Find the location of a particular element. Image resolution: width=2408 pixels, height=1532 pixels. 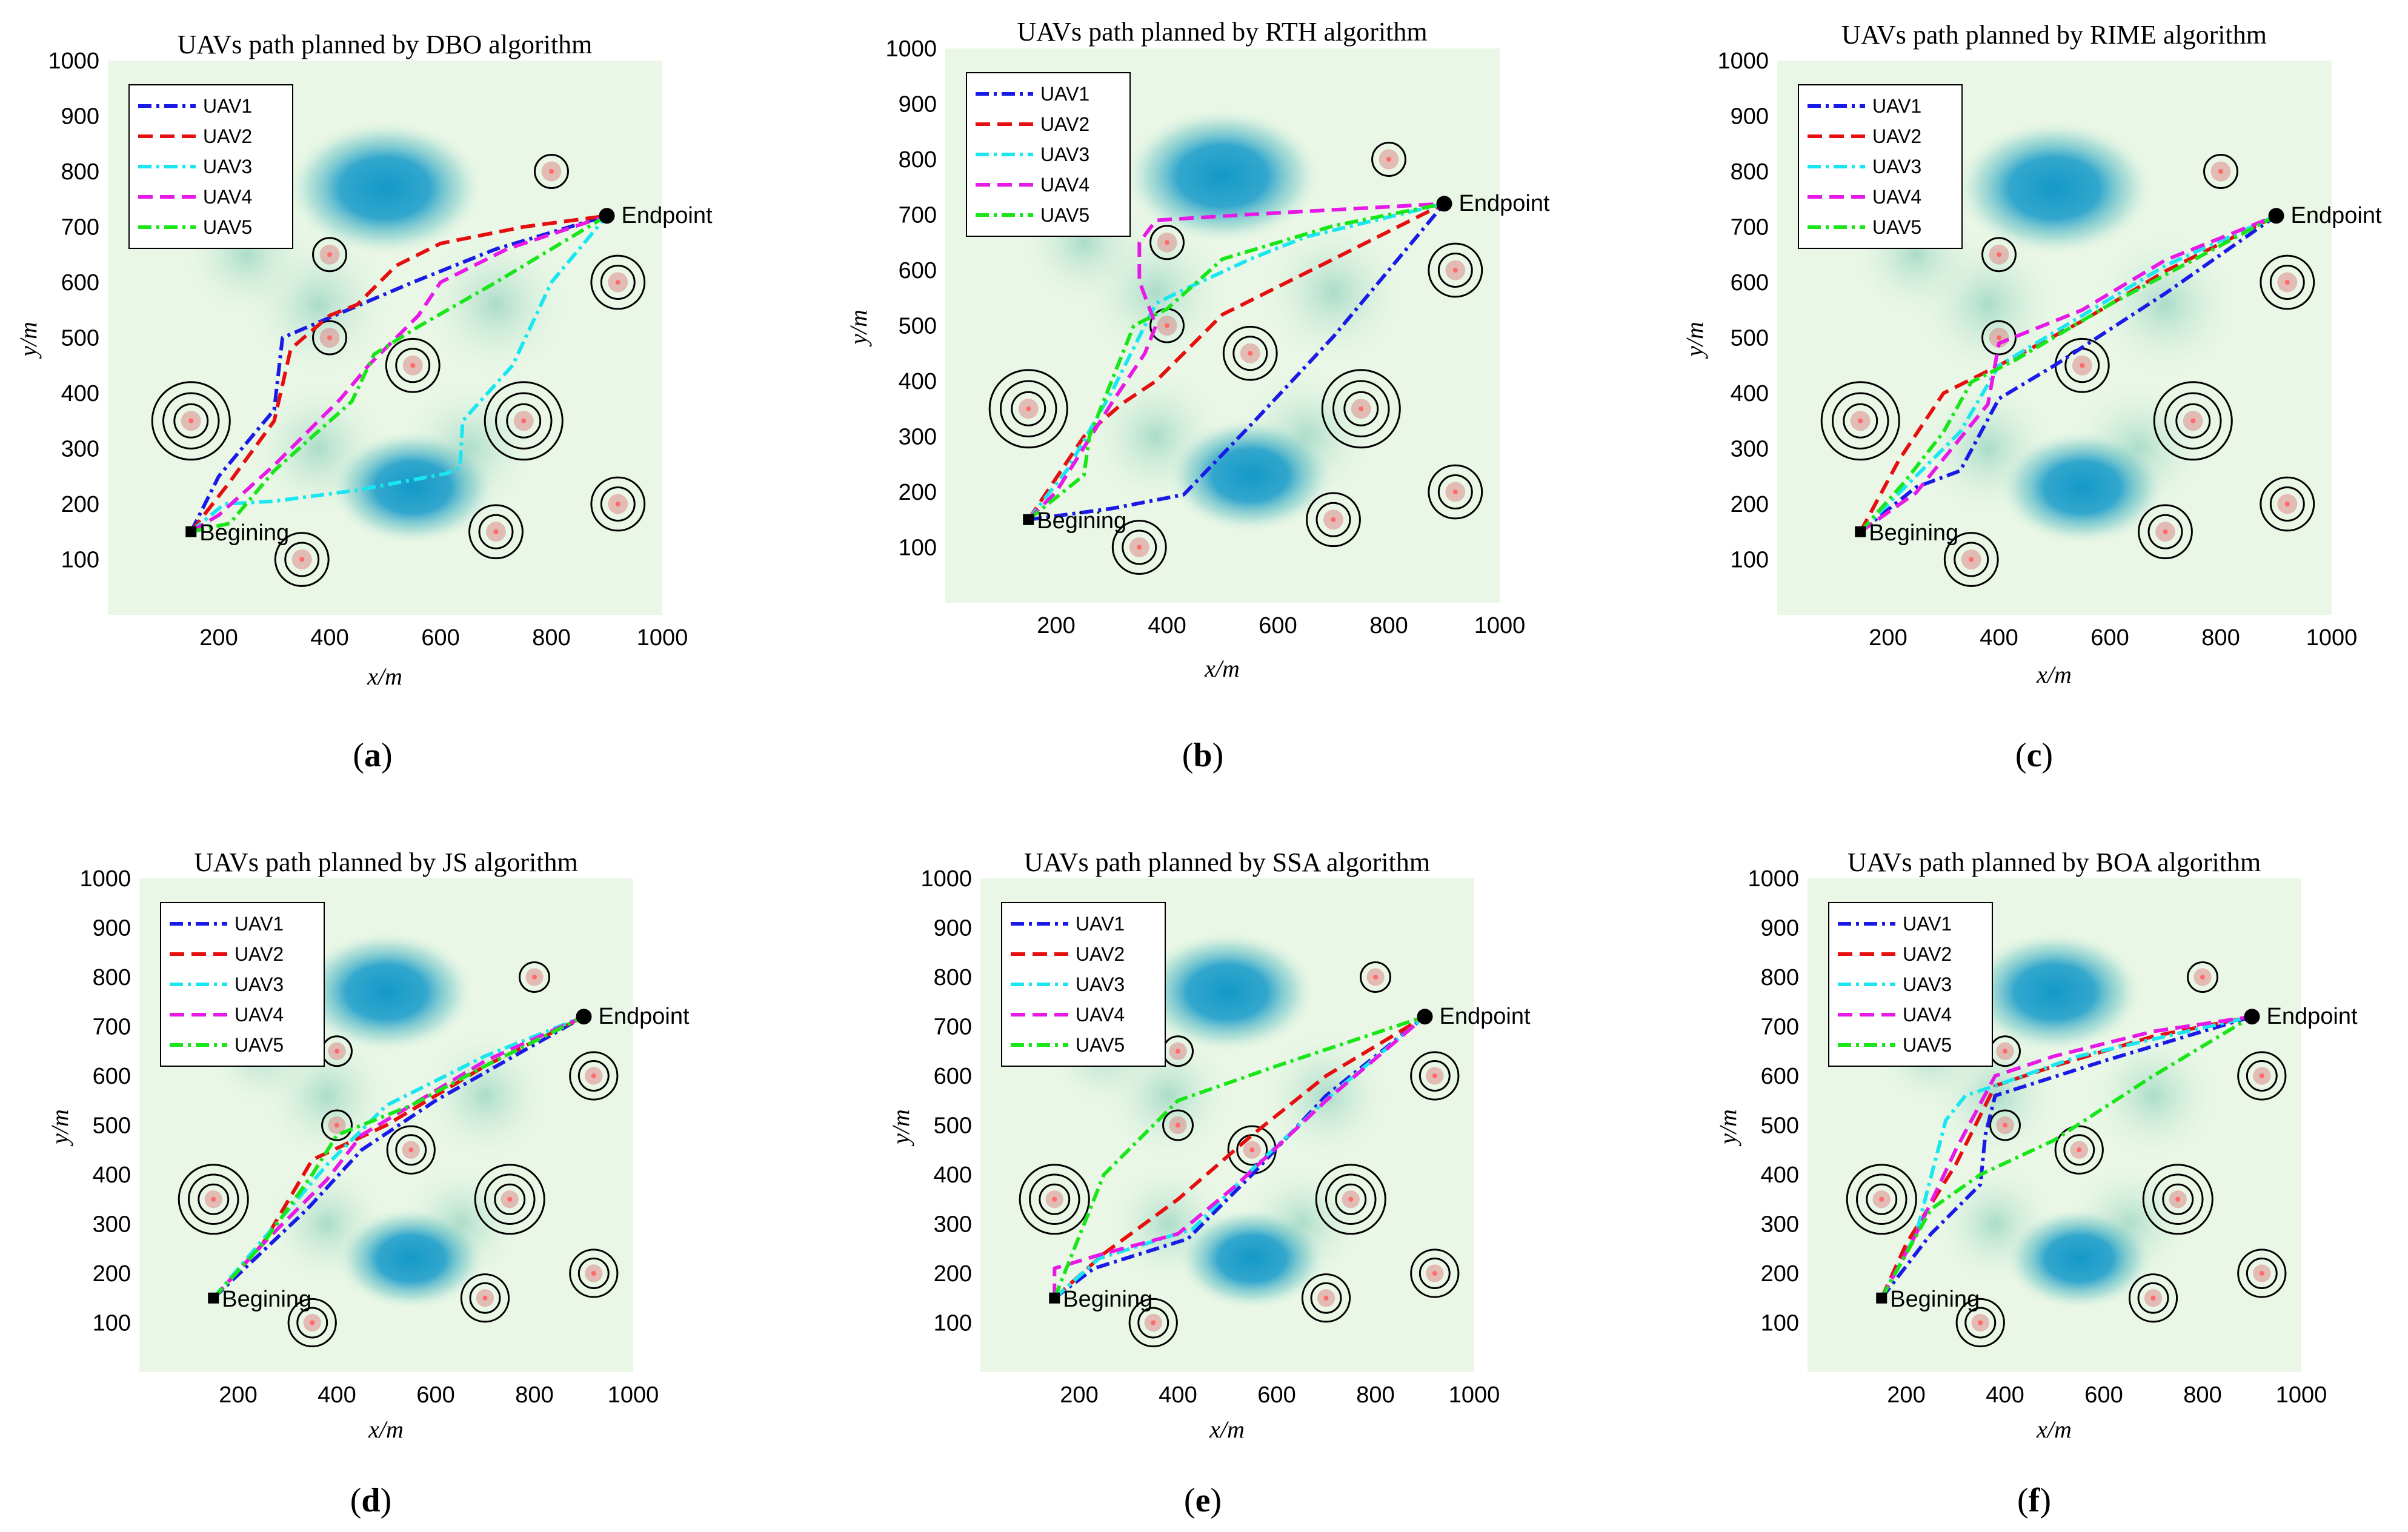

start-label: Begining is located at coordinates (1081, 521).